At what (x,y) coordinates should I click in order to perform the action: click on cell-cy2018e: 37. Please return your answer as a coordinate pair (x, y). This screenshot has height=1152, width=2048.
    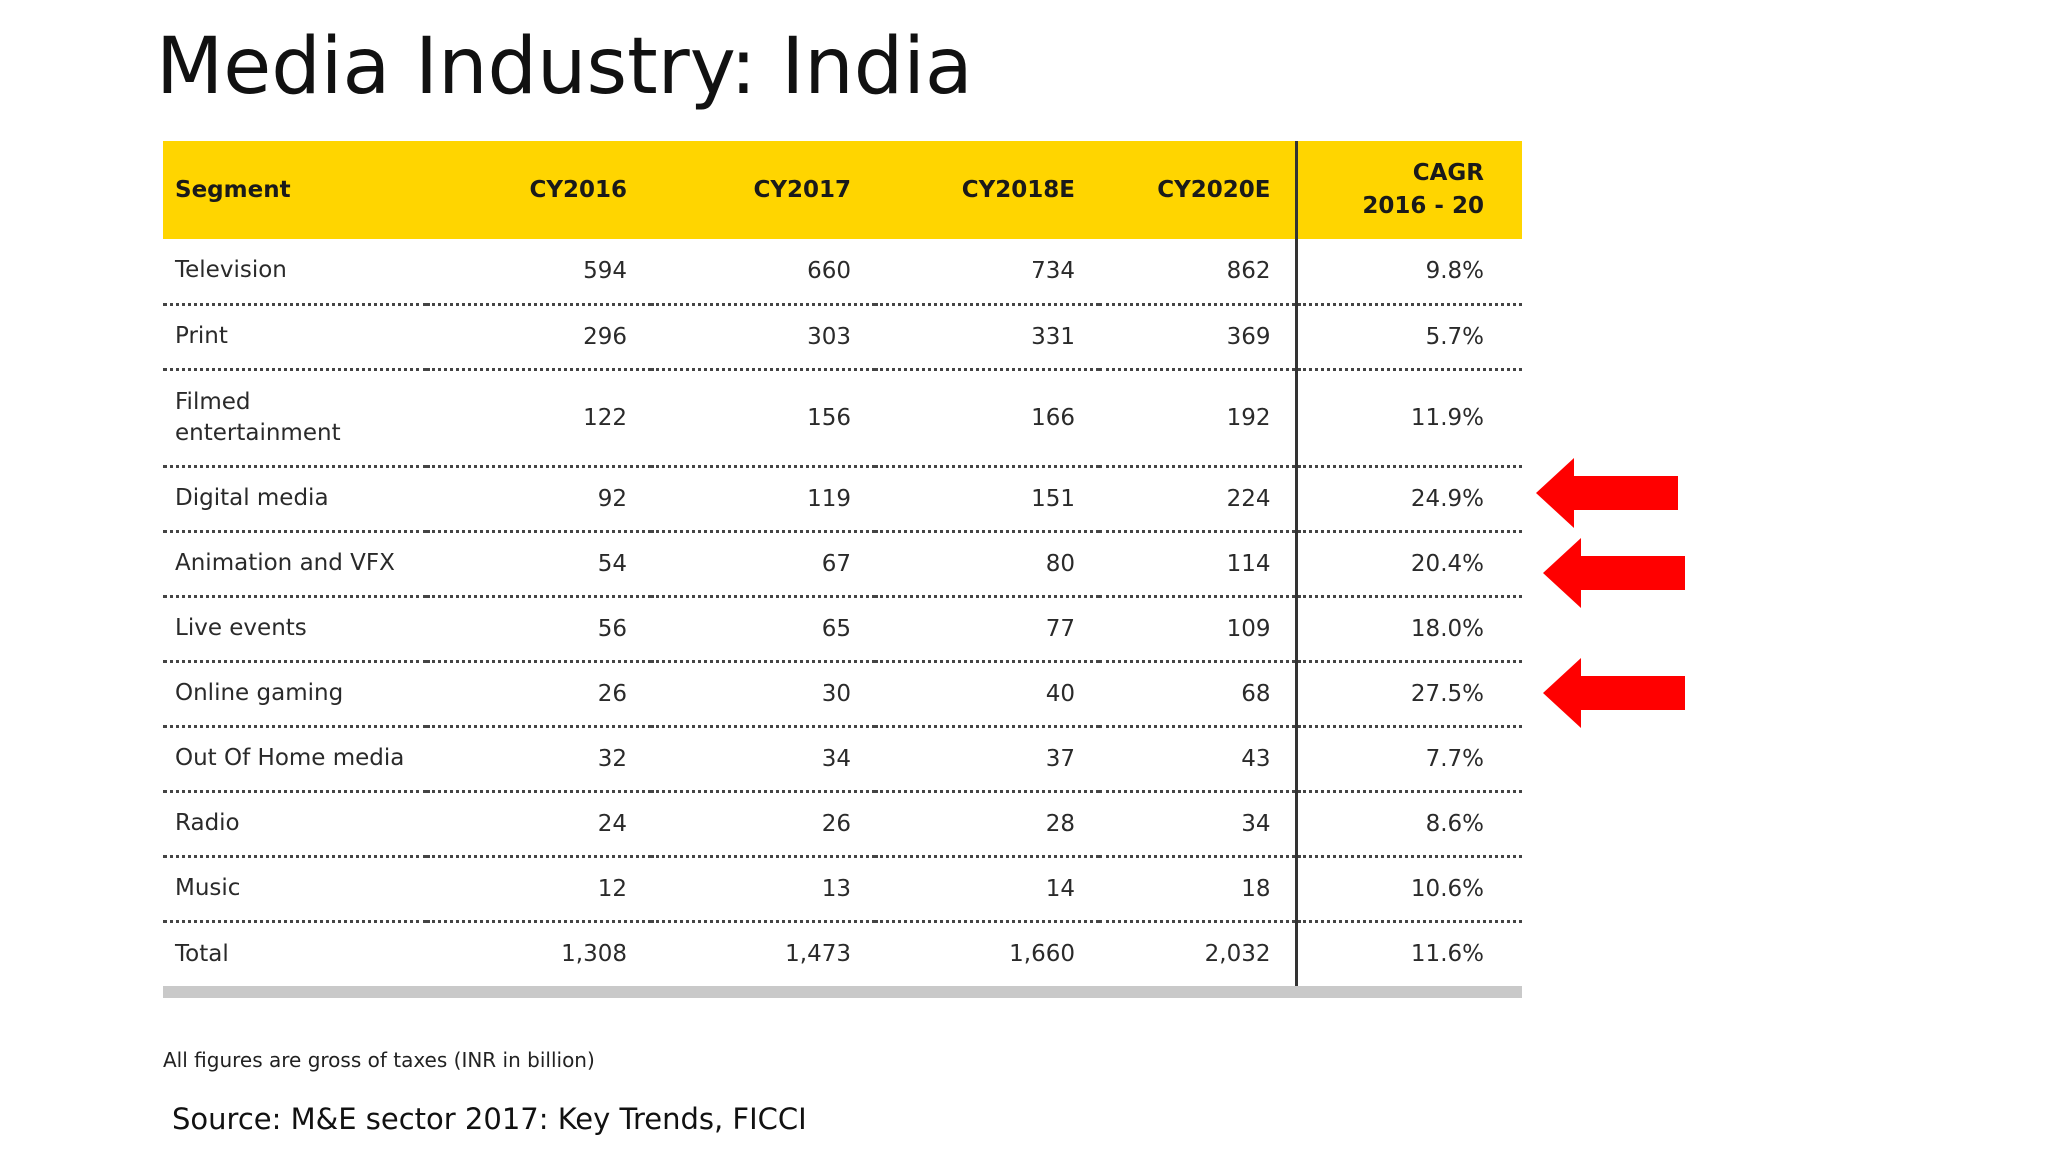
    Looking at the image, I should click on (987, 759).